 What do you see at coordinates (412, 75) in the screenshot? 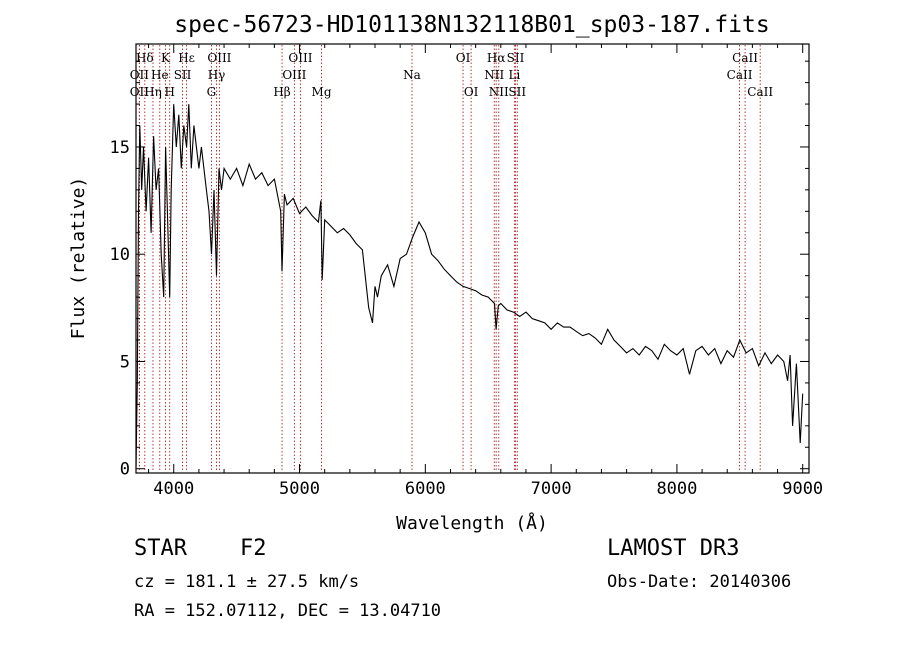
I see `line-marker-label: Na` at bounding box center [412, 75].